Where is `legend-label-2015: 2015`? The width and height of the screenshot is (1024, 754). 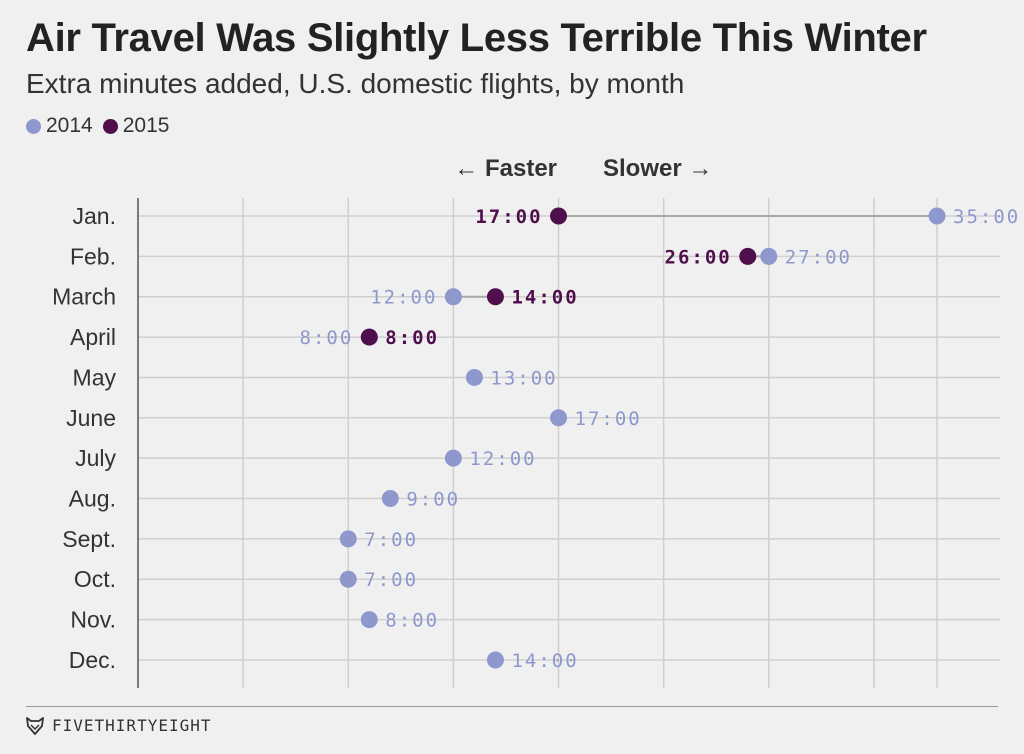 legend-label-2015: 2015 is located at coordinates (146, 125).